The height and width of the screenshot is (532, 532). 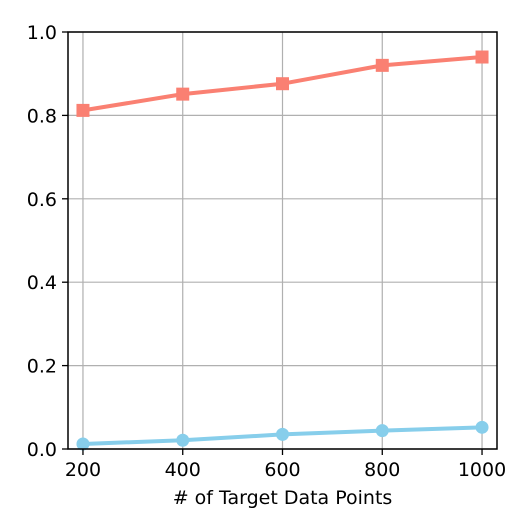 I want to click on y-tick-label: 0.2, so click(x=42, y=367).